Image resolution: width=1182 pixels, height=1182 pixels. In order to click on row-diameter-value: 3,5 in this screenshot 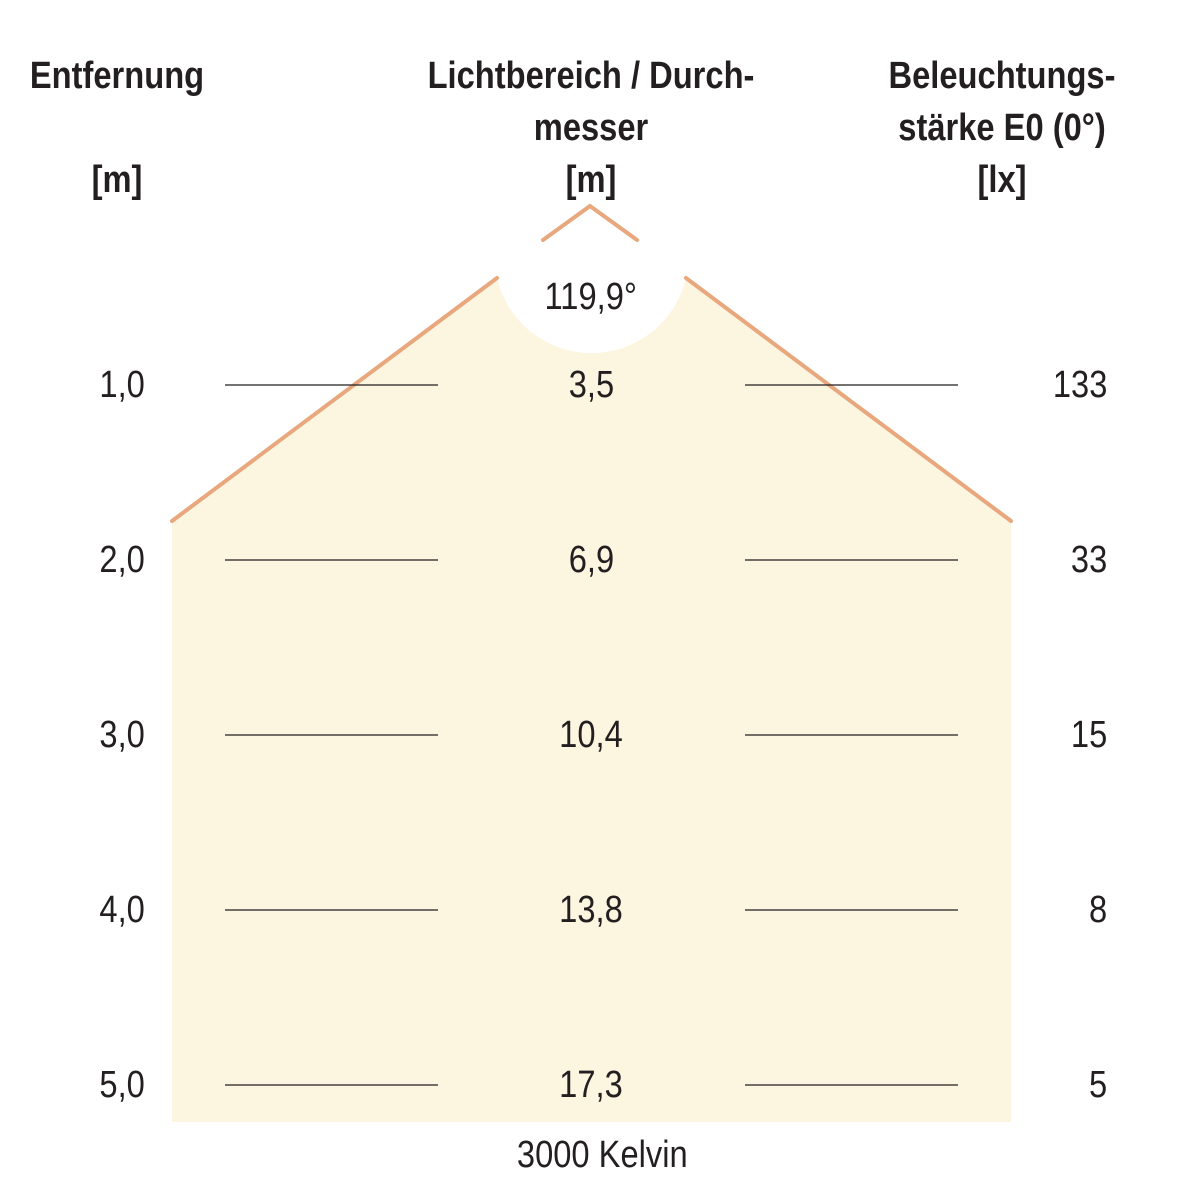, I will do `click(591, 385)`.